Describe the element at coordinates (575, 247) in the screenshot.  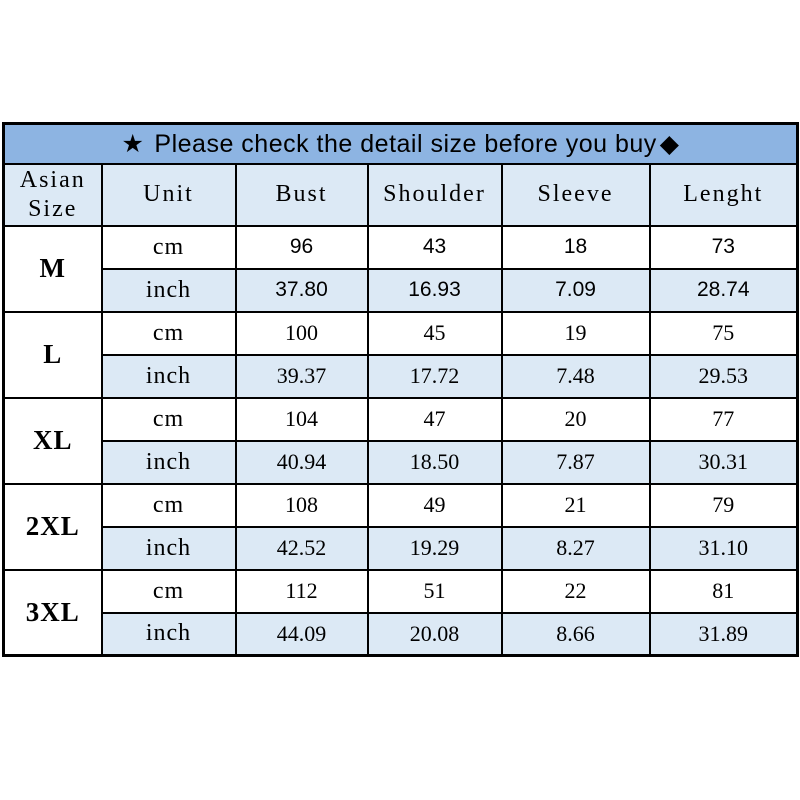
I see `sleeve-cm-value: 18` at that location.